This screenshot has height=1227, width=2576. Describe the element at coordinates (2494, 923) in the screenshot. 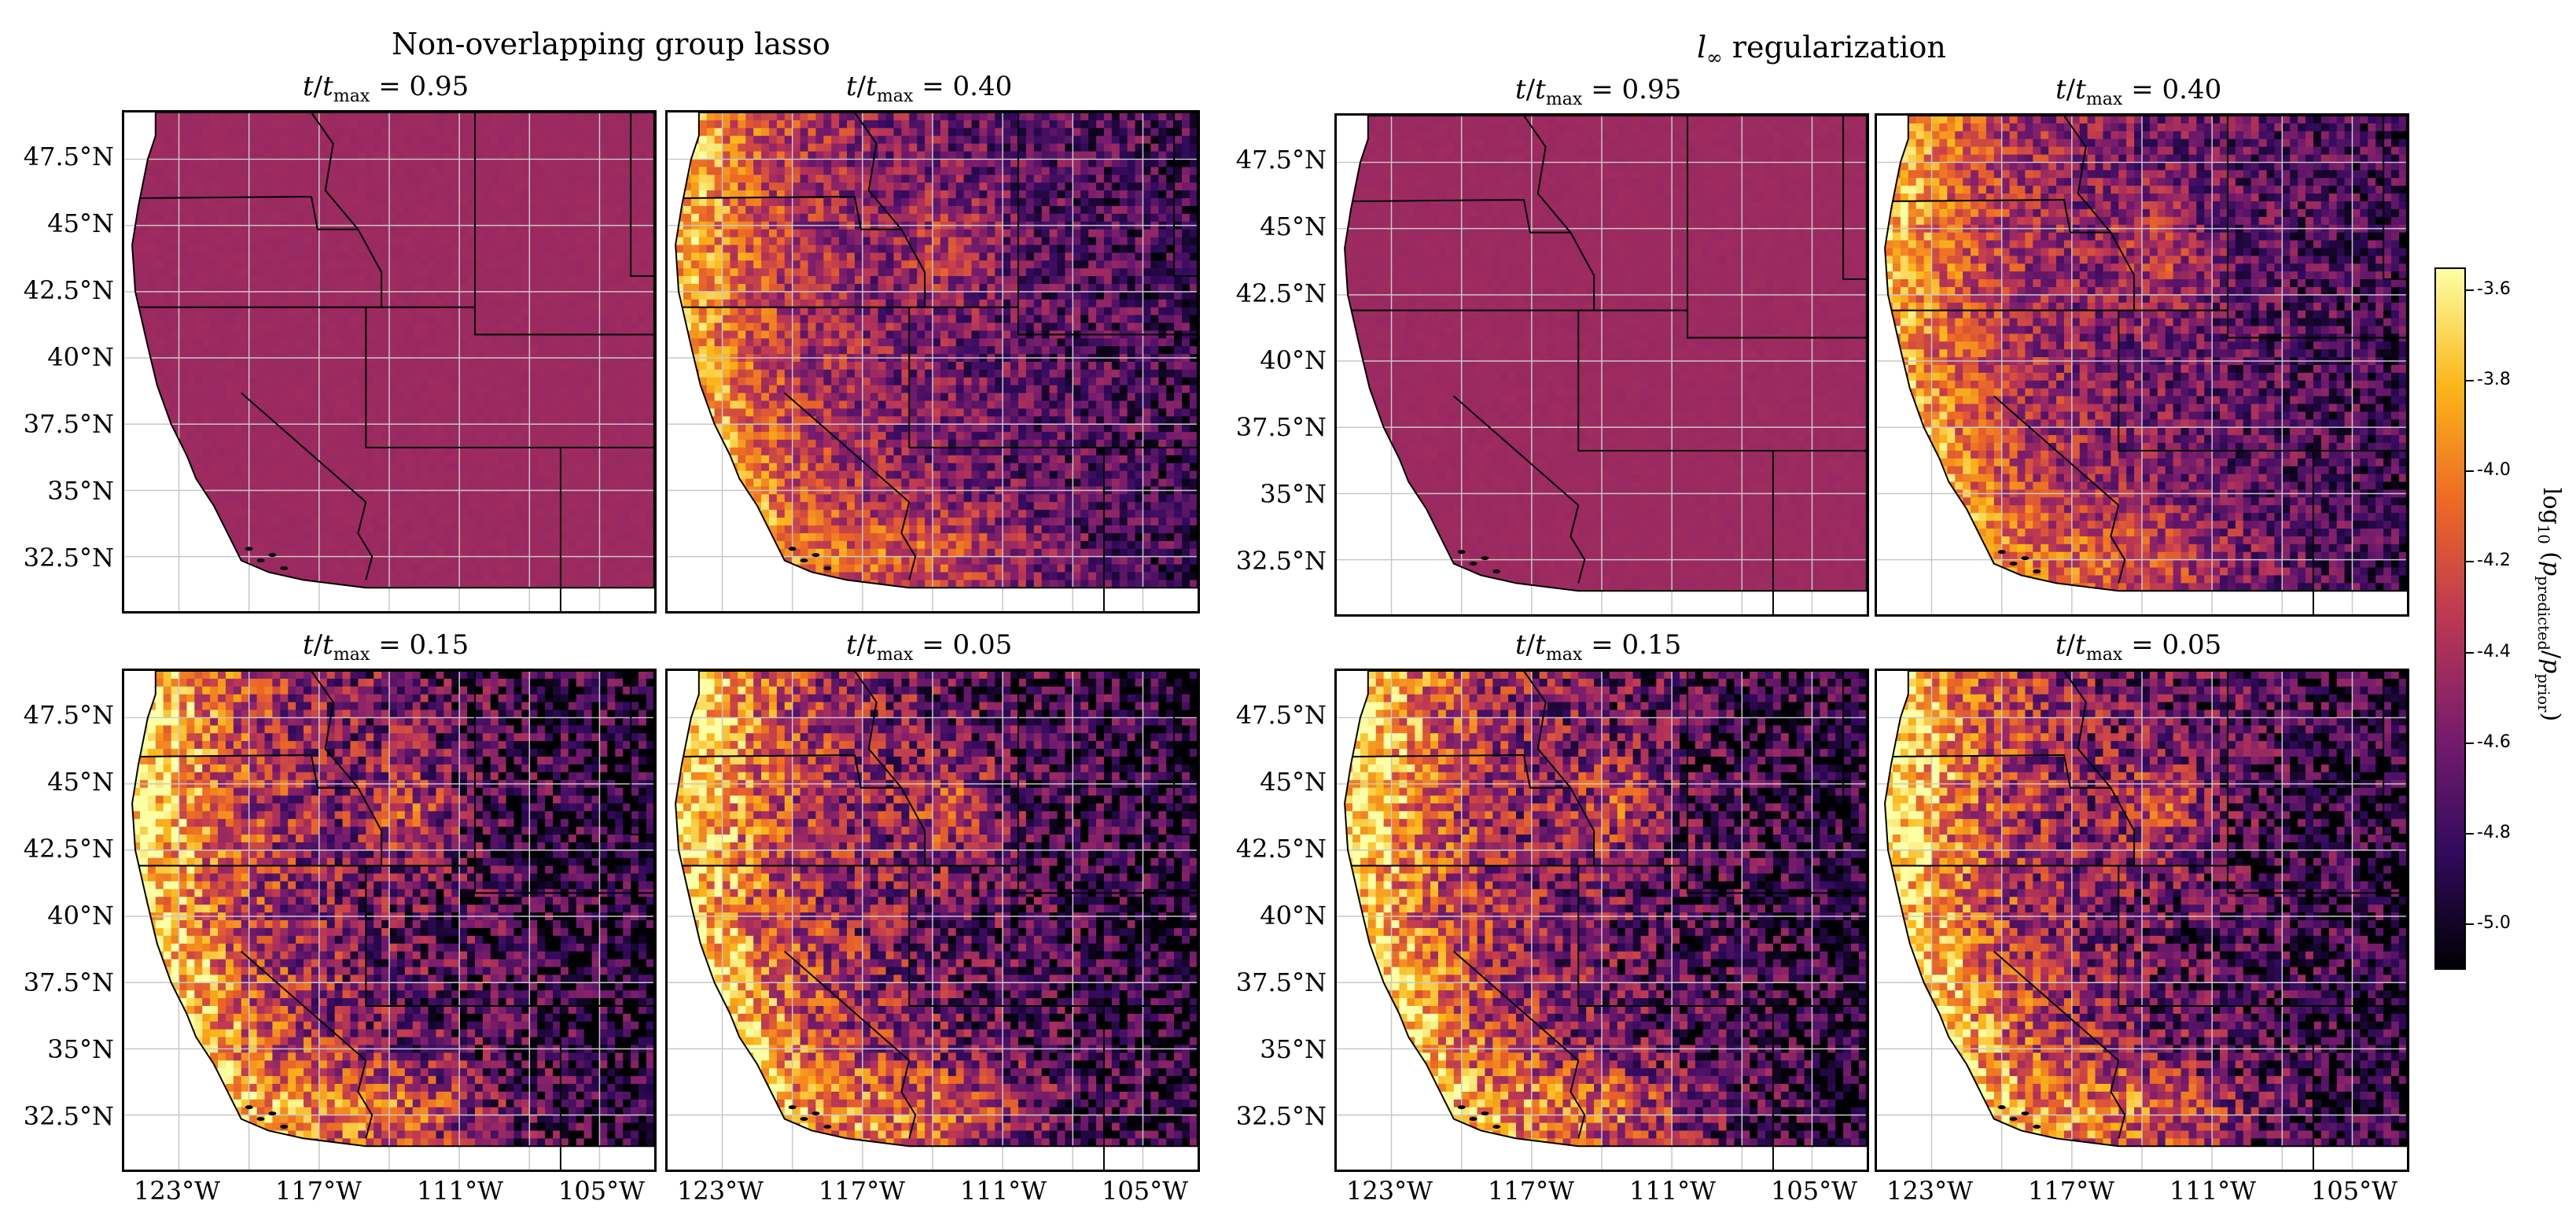

I see `colorbar-tick-label: -5.0` at that location.